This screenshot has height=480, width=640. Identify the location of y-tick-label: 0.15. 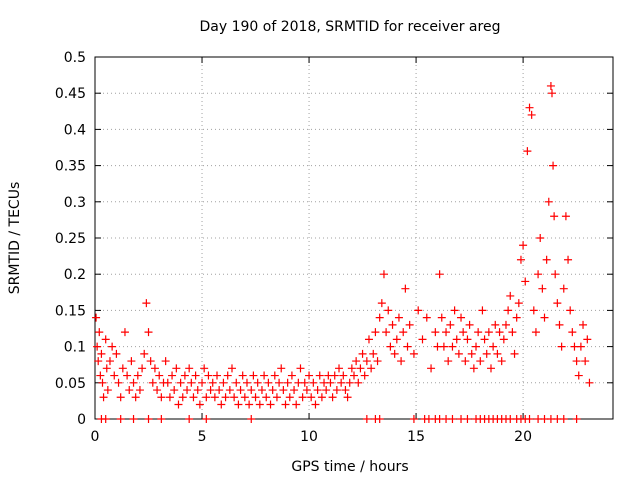
(70, 311).